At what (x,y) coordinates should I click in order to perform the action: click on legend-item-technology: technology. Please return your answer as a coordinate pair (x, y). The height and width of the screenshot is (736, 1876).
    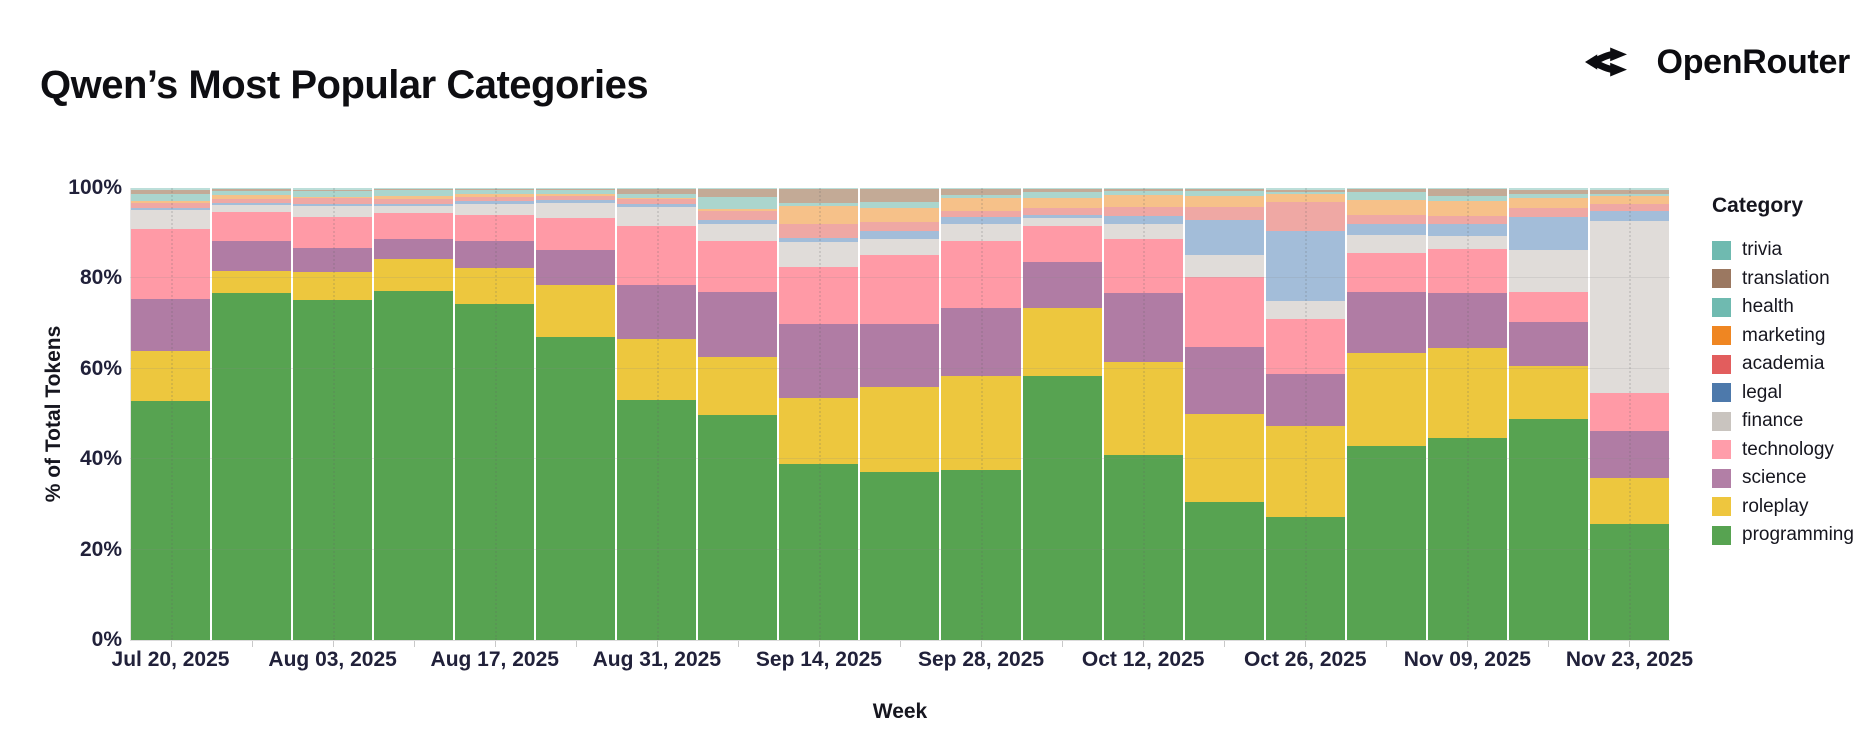
    Looking at the image, I should click on (1783, 450).